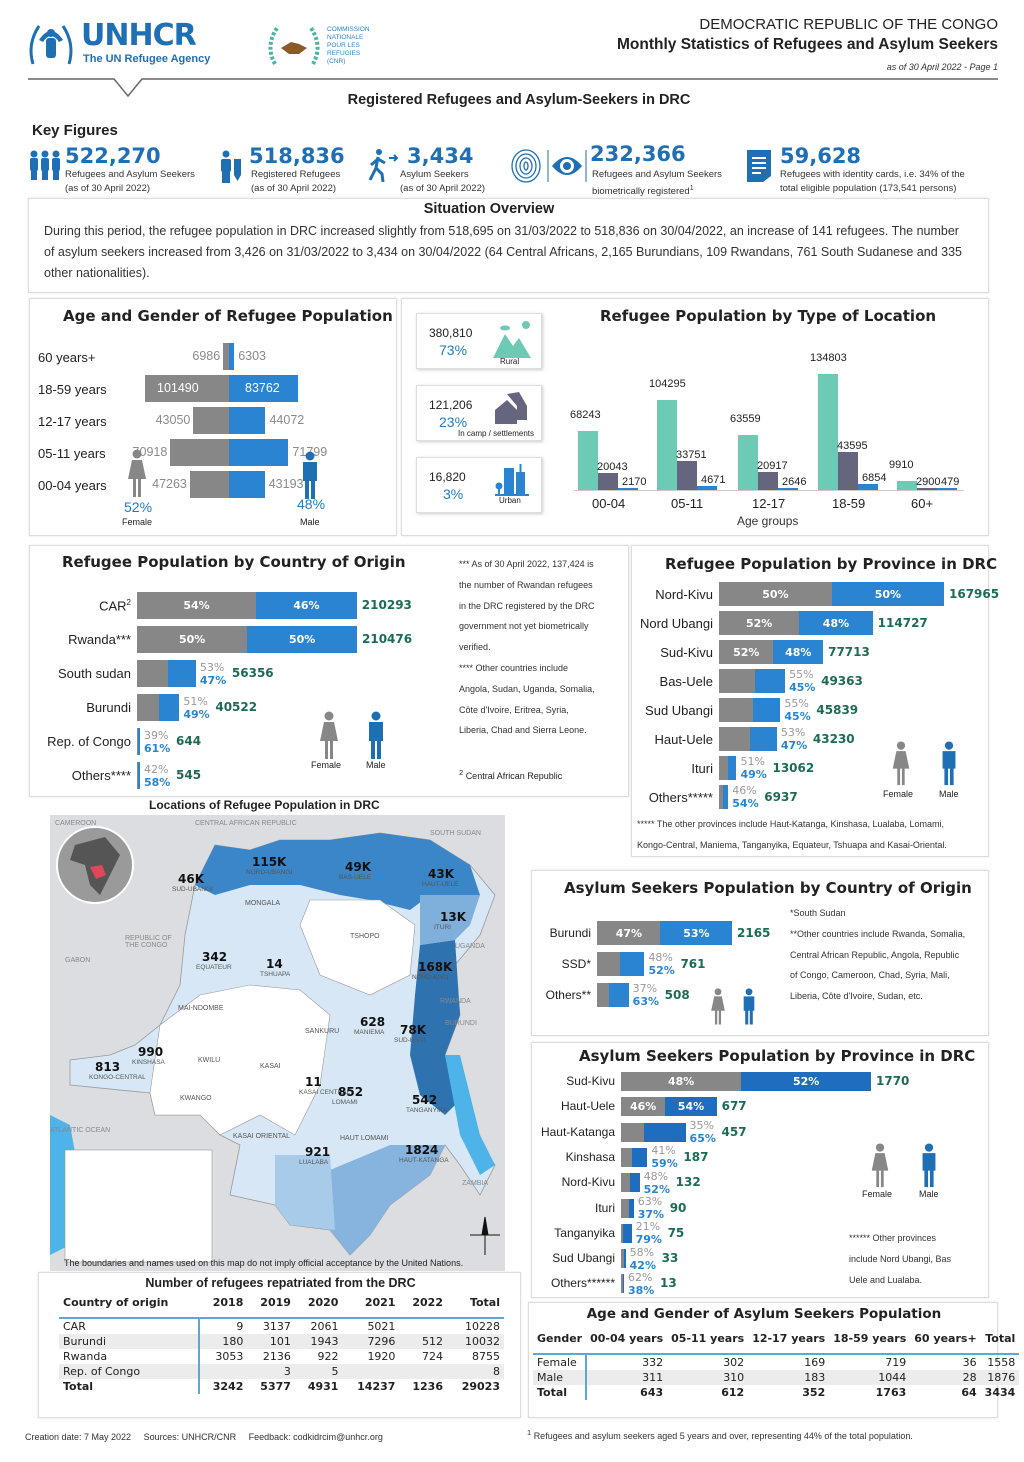 Image resolution: width=1024 pixels, height=1462 pixels. Describe the element at coordinates (514, 776) in the screenshot. I see `footnote-text: Central African Republic` at that location.